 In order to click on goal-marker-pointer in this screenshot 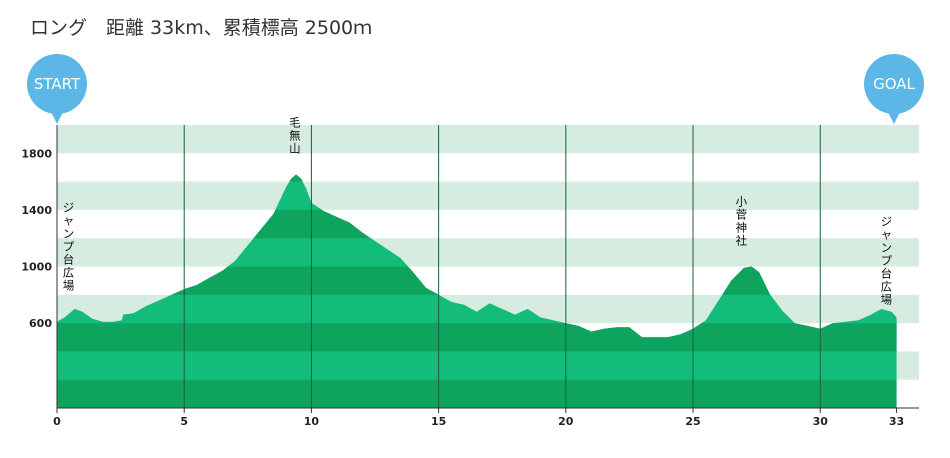, I will do `click(894, 118)`.